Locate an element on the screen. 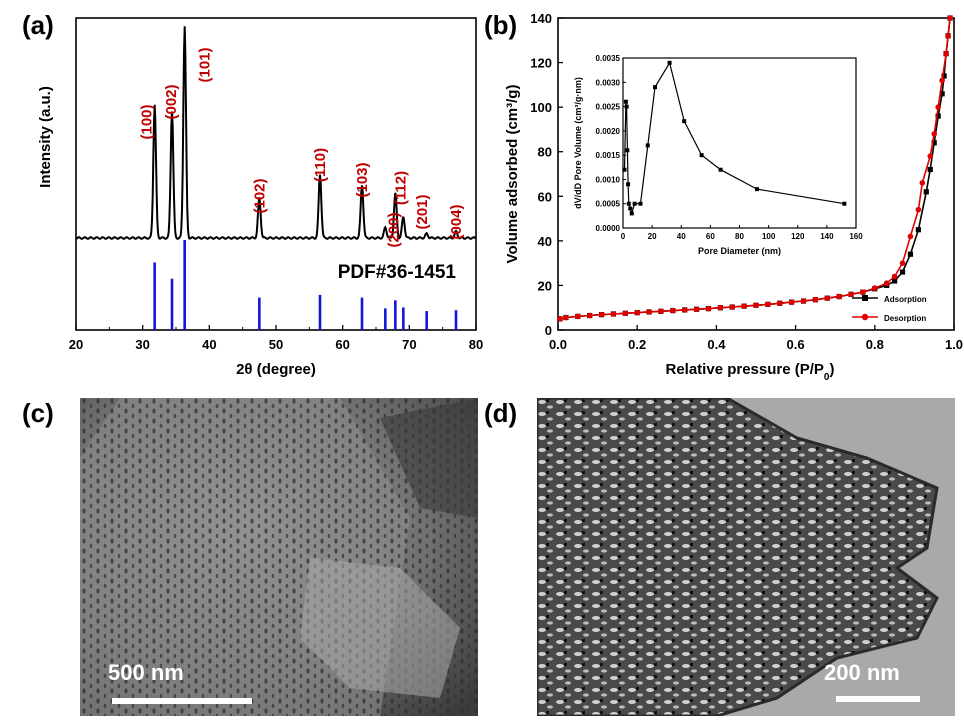 Image resolution: width=964 pixels, height=724 pixels. x-tick-label: 50 is located at coordinates (276, 344).